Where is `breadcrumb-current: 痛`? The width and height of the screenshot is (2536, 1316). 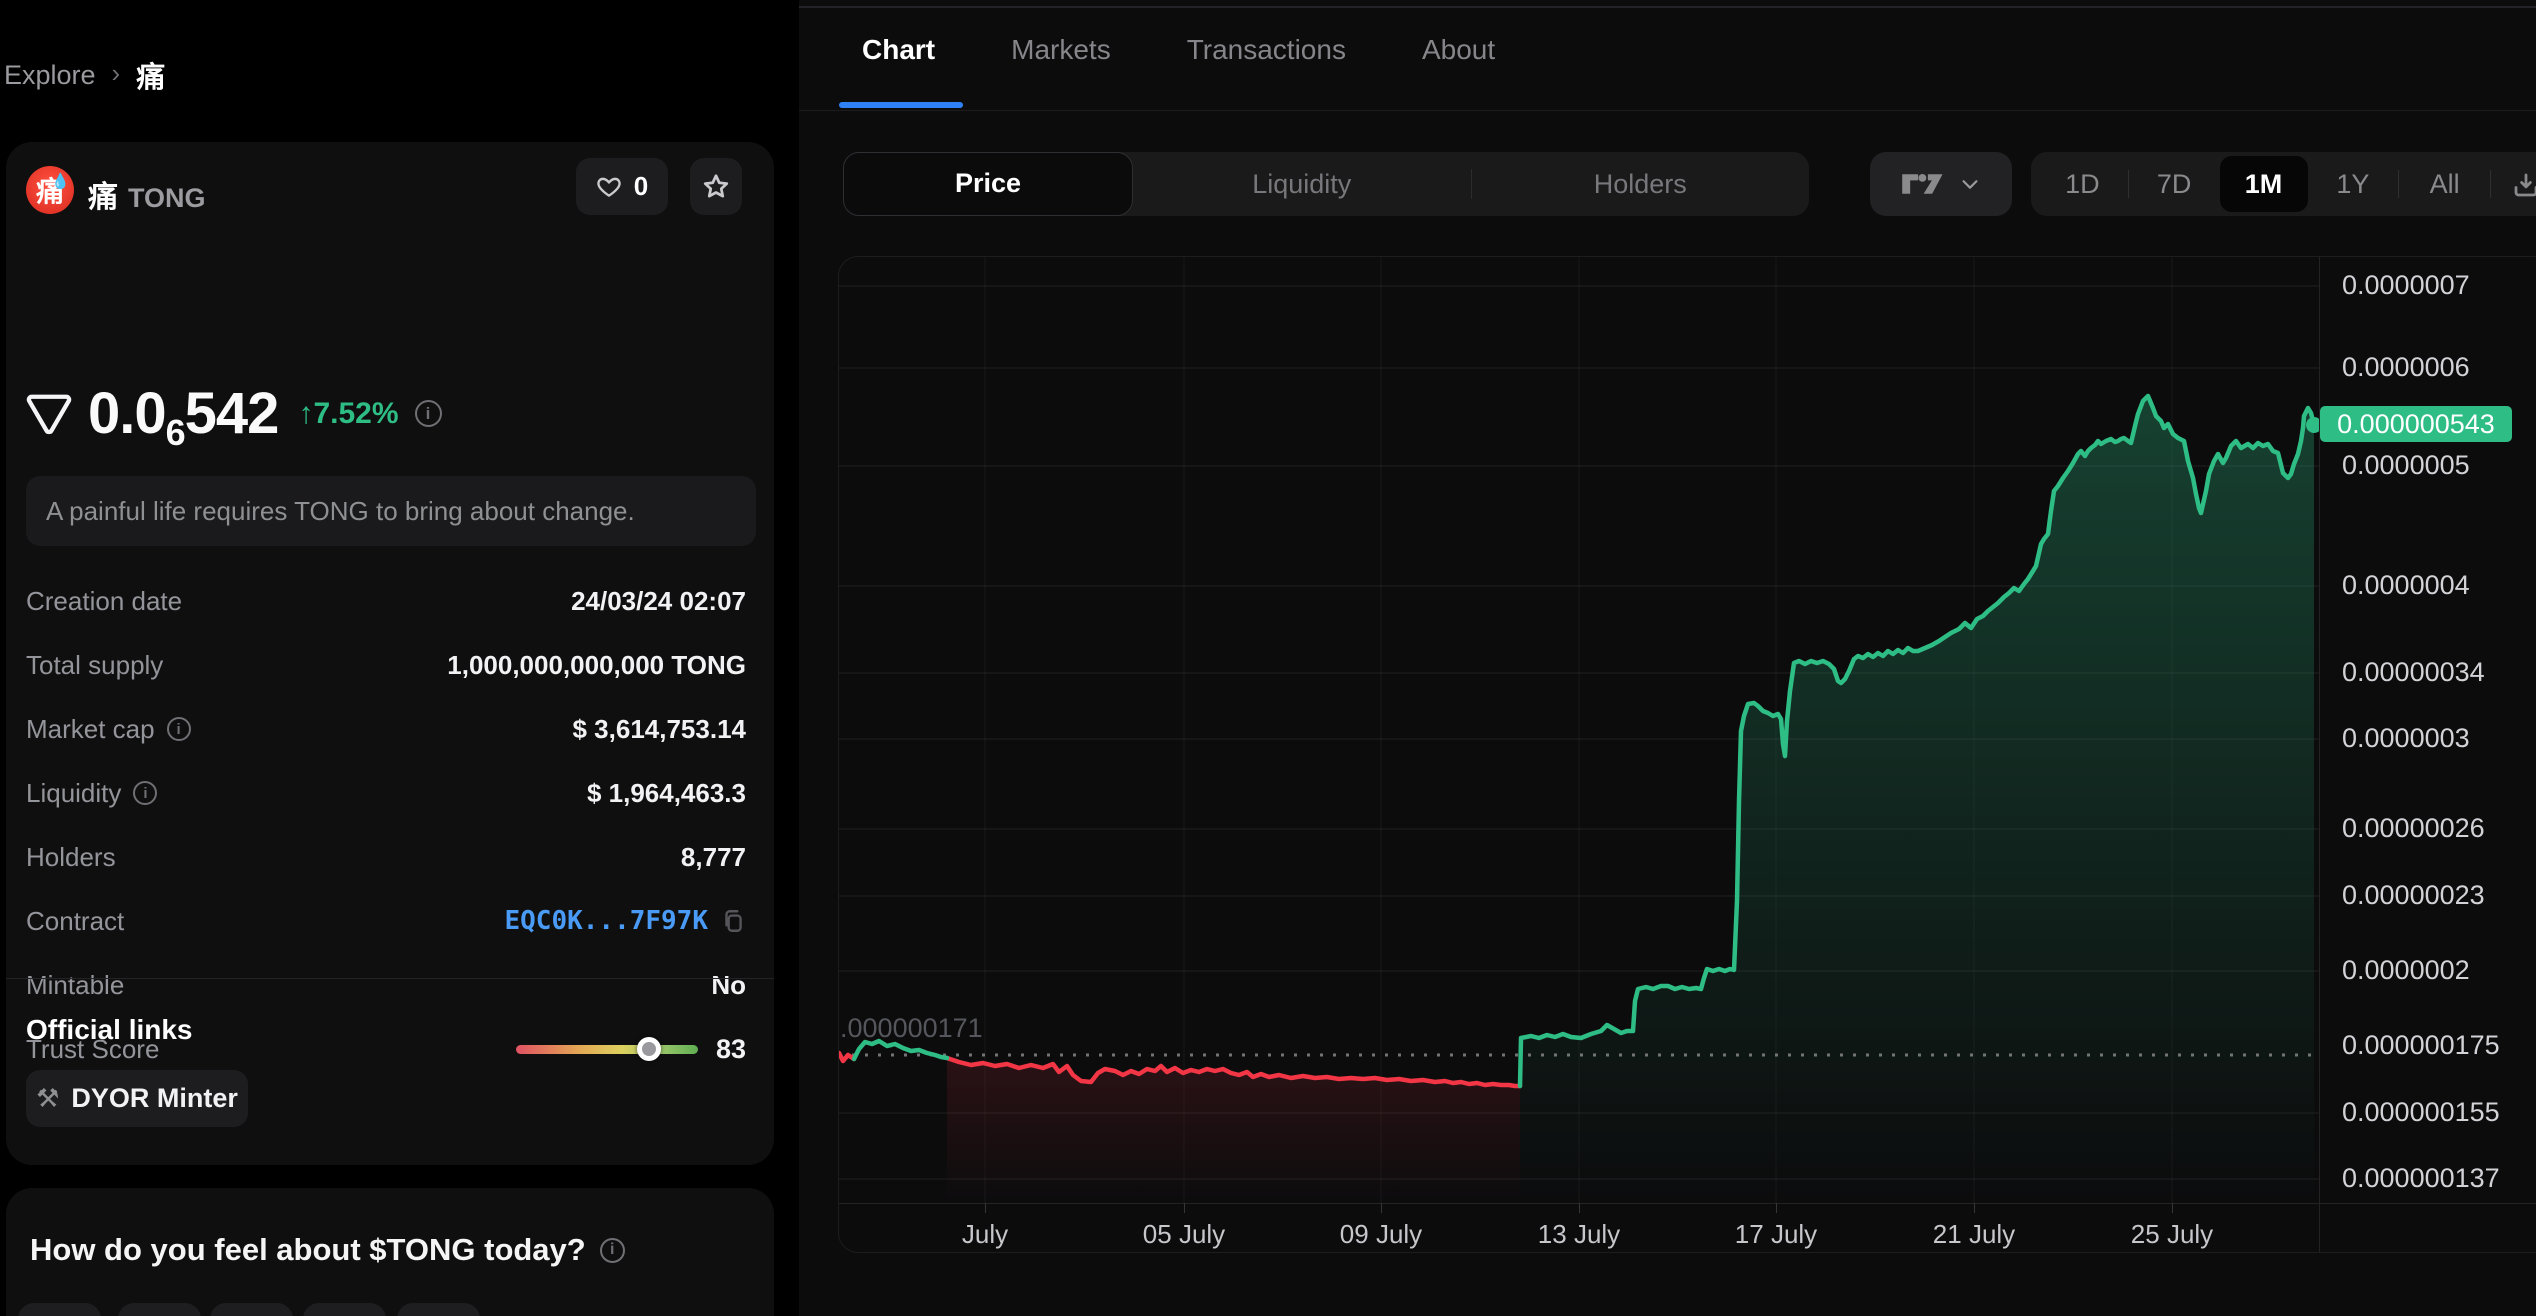
breadcrumb-current: 痛 is located at coordinates (151, 78).